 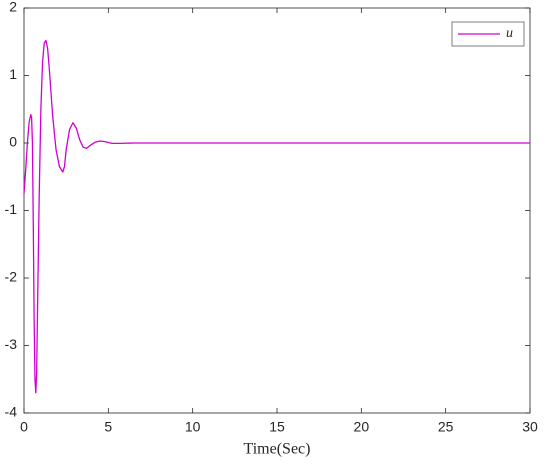 I want to click on y-tick-label: -2, so click(x=11, y=277).